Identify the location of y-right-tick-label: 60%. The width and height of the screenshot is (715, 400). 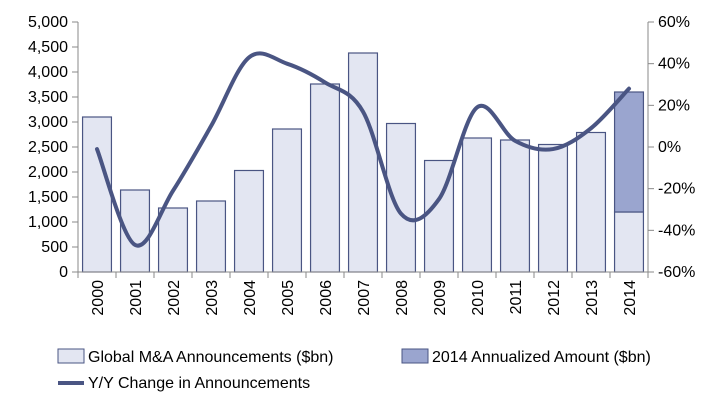
(674, 22).